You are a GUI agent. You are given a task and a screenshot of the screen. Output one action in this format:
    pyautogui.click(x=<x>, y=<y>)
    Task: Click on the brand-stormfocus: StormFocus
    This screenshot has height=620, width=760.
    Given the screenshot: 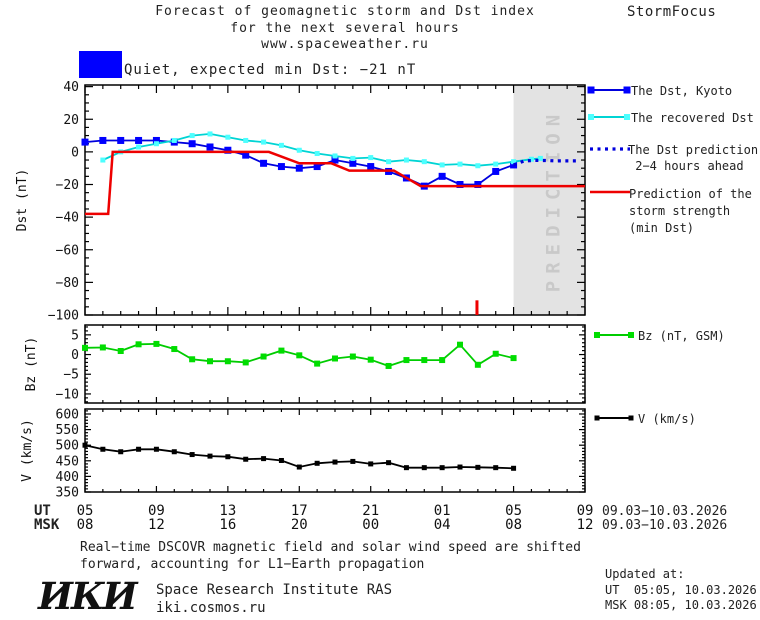 What is the action you would take?
    pyautogui.click(x=672, y=12)
    